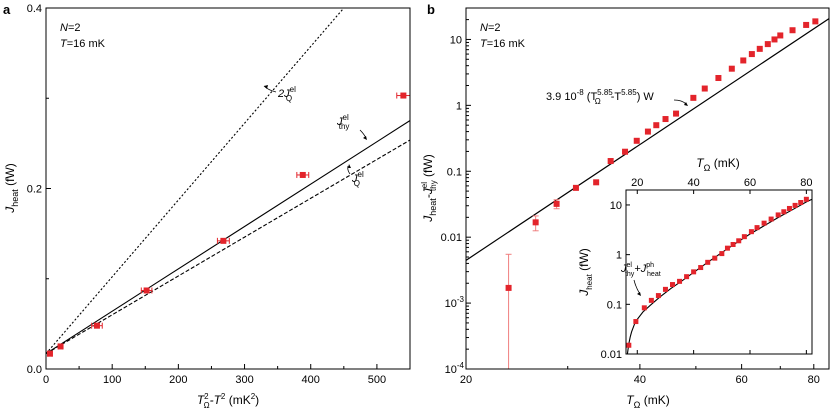 Image resolution: width=831 pixels, height=408 pixels. I want to click on a-xtick-label: 200, so click(178, 380).